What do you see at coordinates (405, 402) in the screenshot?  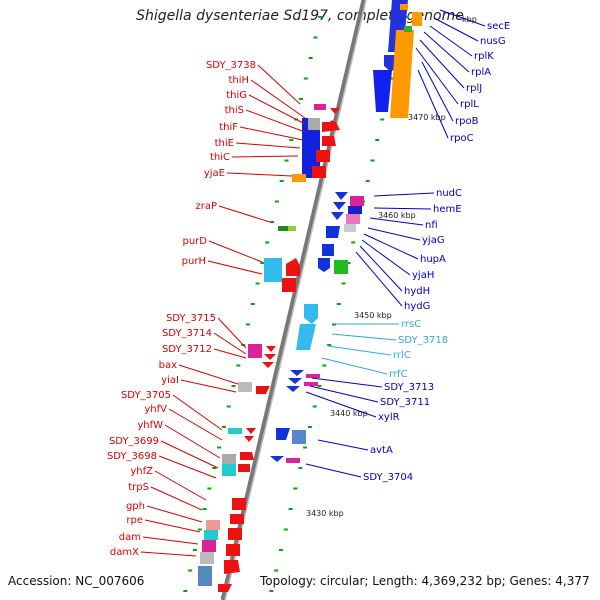 I see `right-gene-label: SDY_3711` at bounding box center [405, 402].